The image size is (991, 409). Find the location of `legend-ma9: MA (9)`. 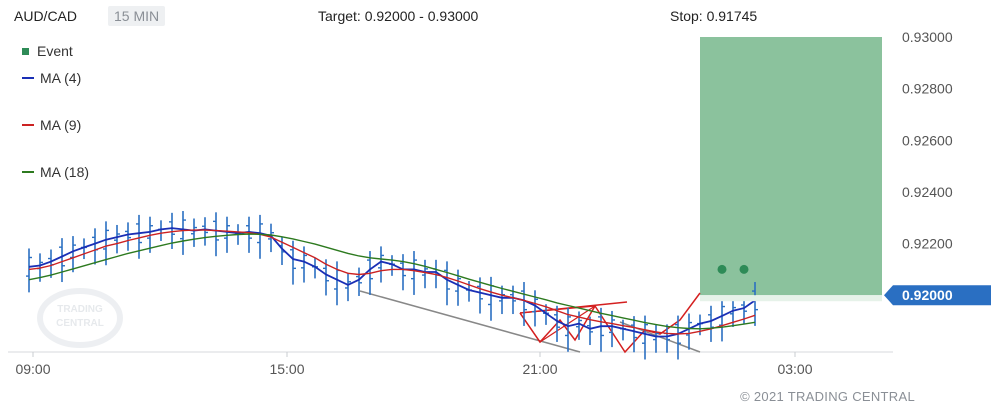

legend-ma9: MA (9) is located at coordinates (51, 125).